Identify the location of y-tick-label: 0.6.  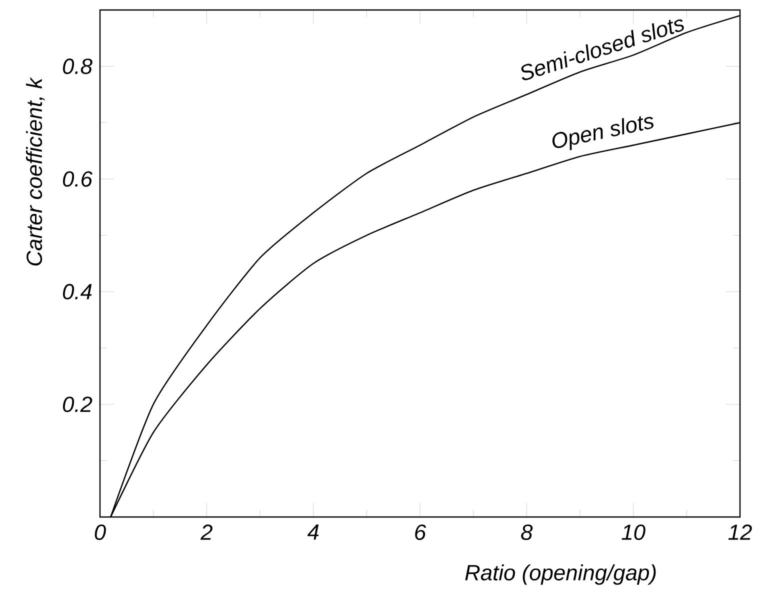
(77, 179).